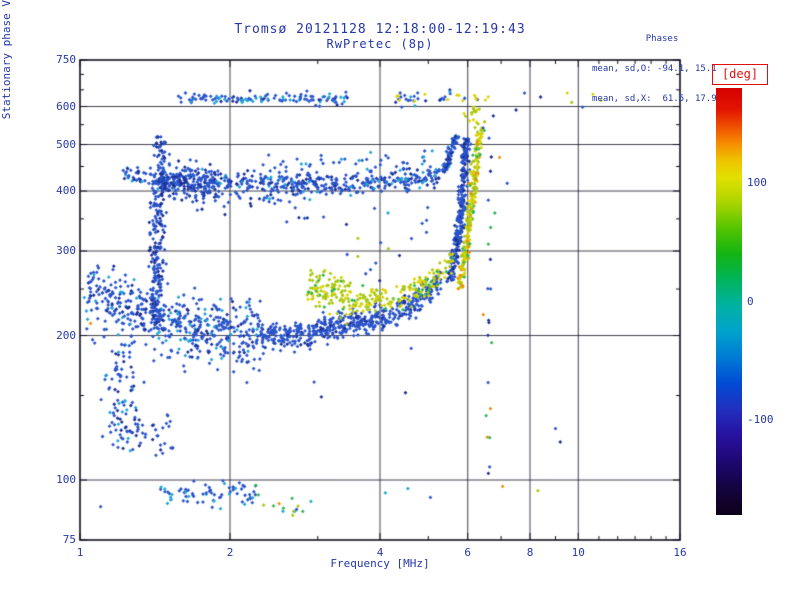  I want to click on colorbar-tick-label-0: 0, so click(750, 301).